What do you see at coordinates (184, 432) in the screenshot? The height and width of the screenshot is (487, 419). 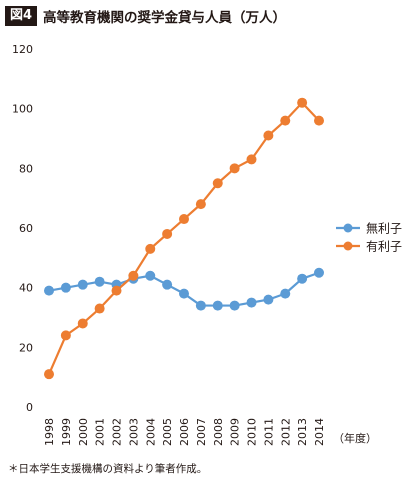 I see `x-tick-label: 2006` at bounding box center [184, 432].